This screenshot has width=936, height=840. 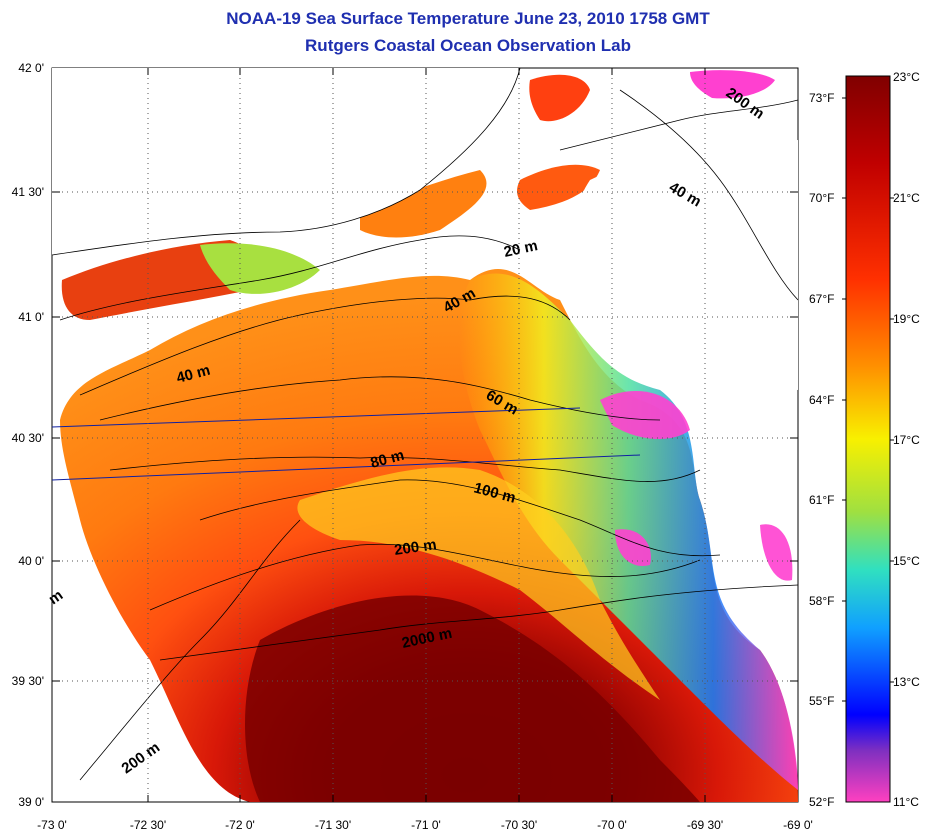 I want to click on fahrenheit-label: 67°F, so click(x=822, y=299).